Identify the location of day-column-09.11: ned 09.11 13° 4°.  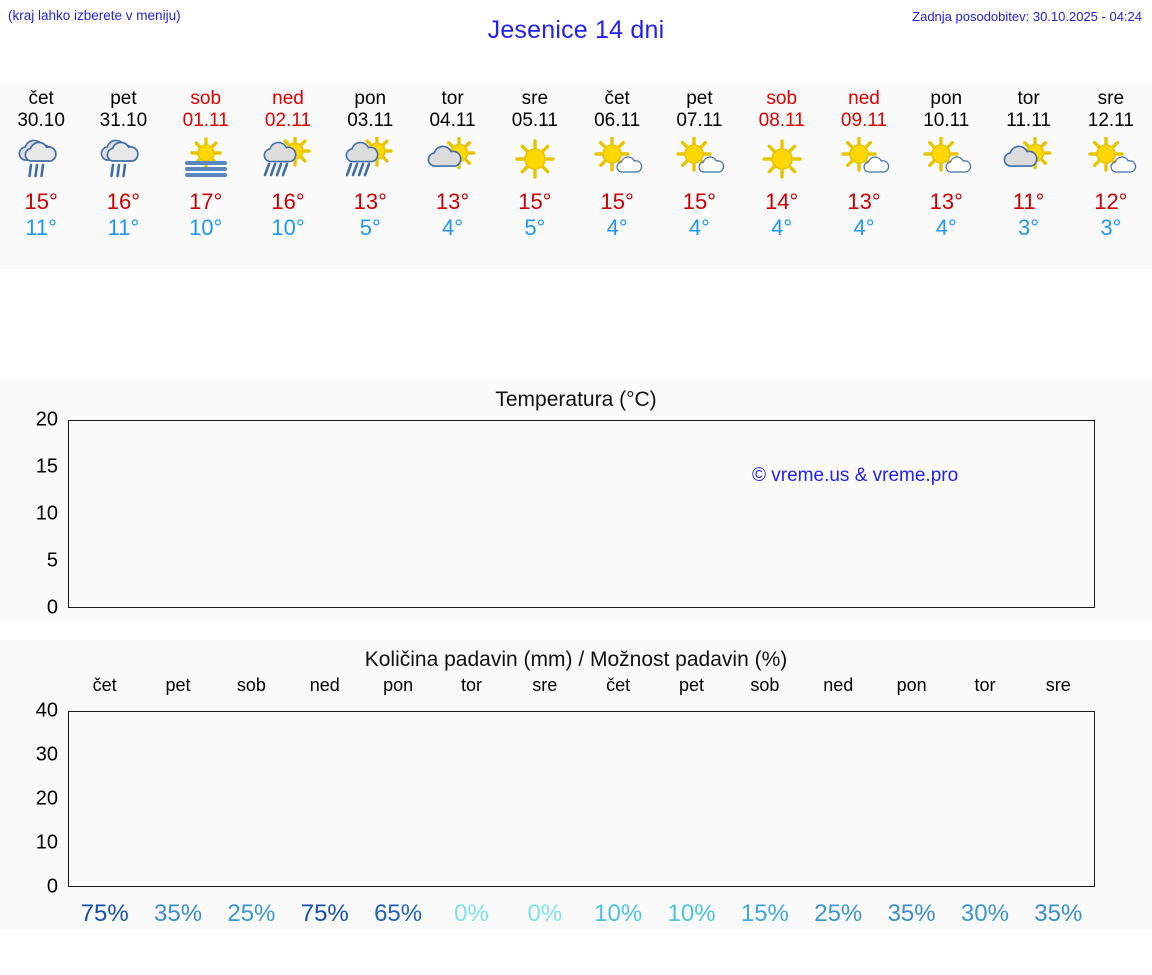
(864, 176).